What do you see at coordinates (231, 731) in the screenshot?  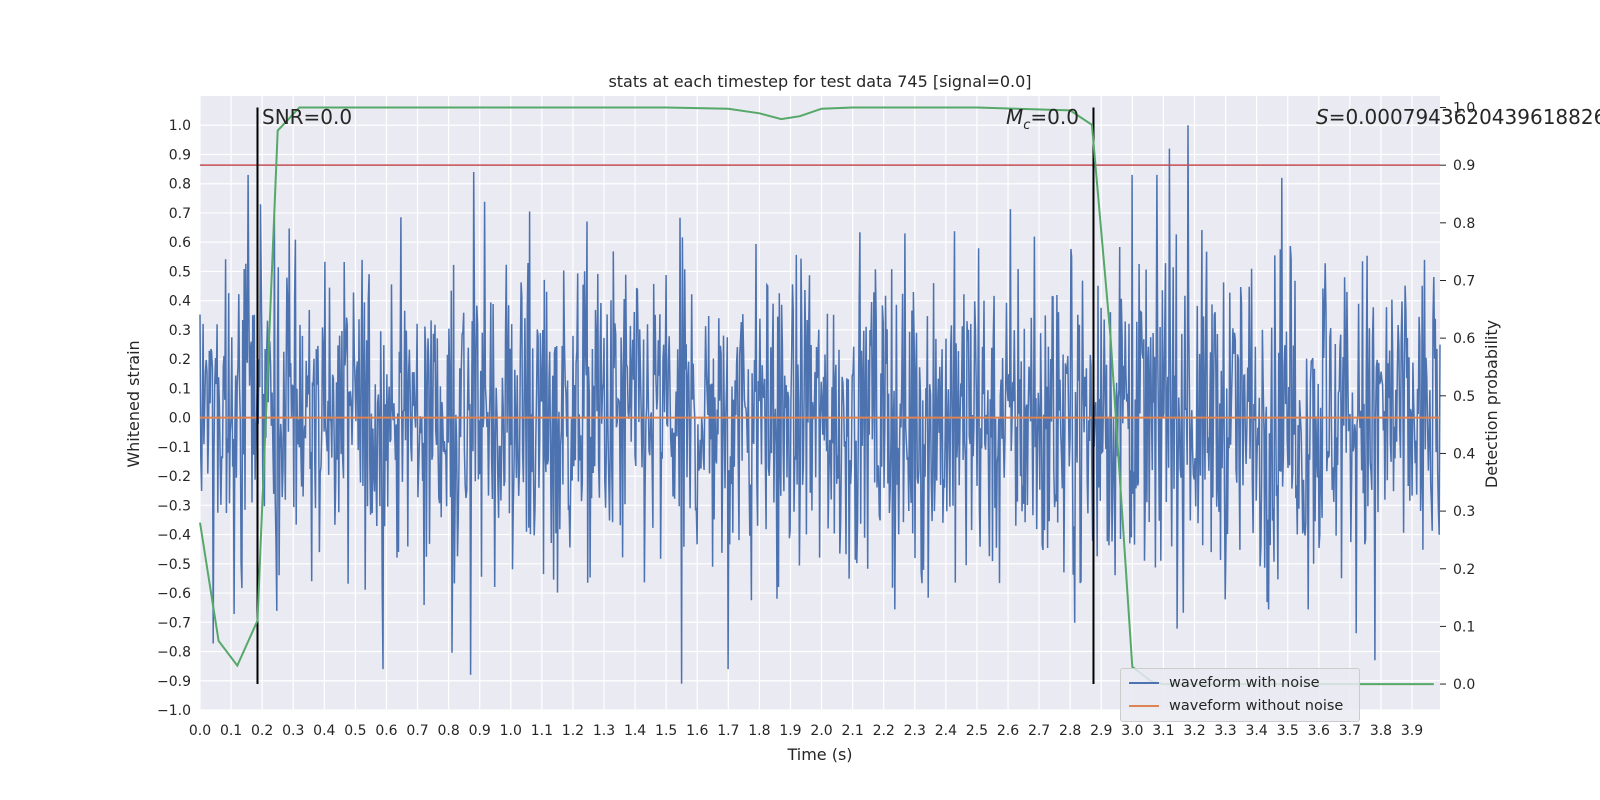 I see `x-tick-label: 0.1` at bounding box center [231, 731].